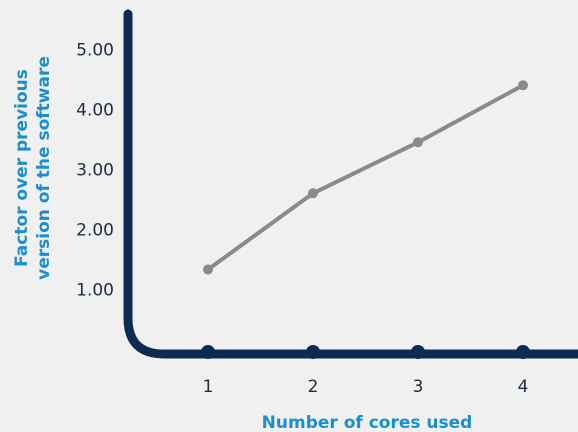 The image size is (578, 432). What do you see at coordinates (95, 51) in the screenshot?
I see `y-tick-label: 5.00` at bounding box center [95, 51].